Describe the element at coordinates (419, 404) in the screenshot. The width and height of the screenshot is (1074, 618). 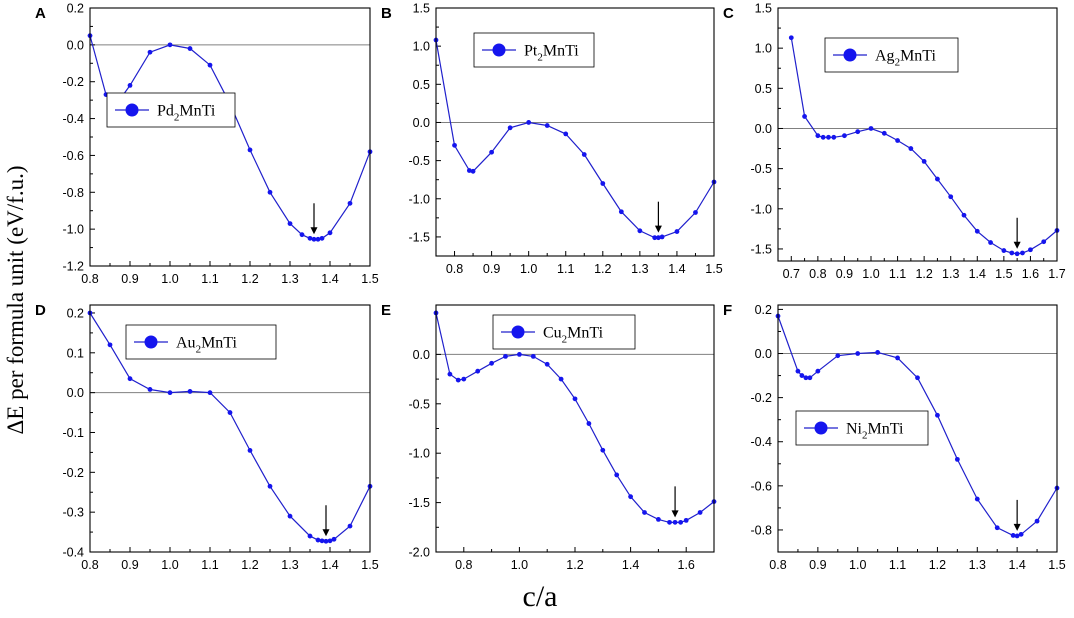
I see `y-tick-label: -0.5` at that location.